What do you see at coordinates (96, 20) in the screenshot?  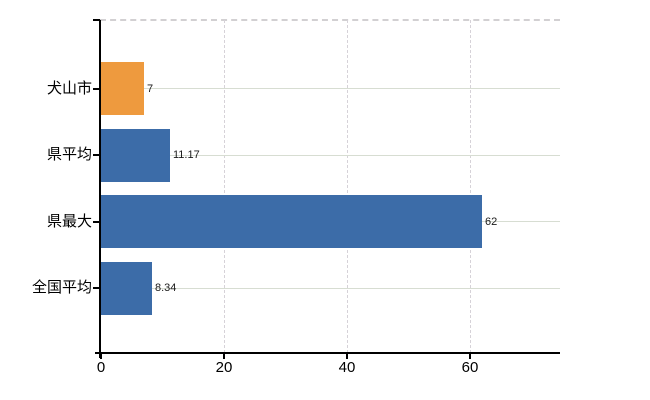 I see `y-axis-top-tick` at bounding box center [96, 20].